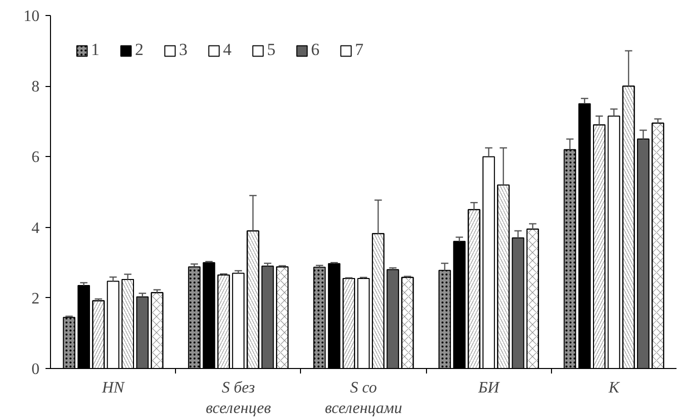  I want to click on y-tick-label: 8, so click(36, 87).